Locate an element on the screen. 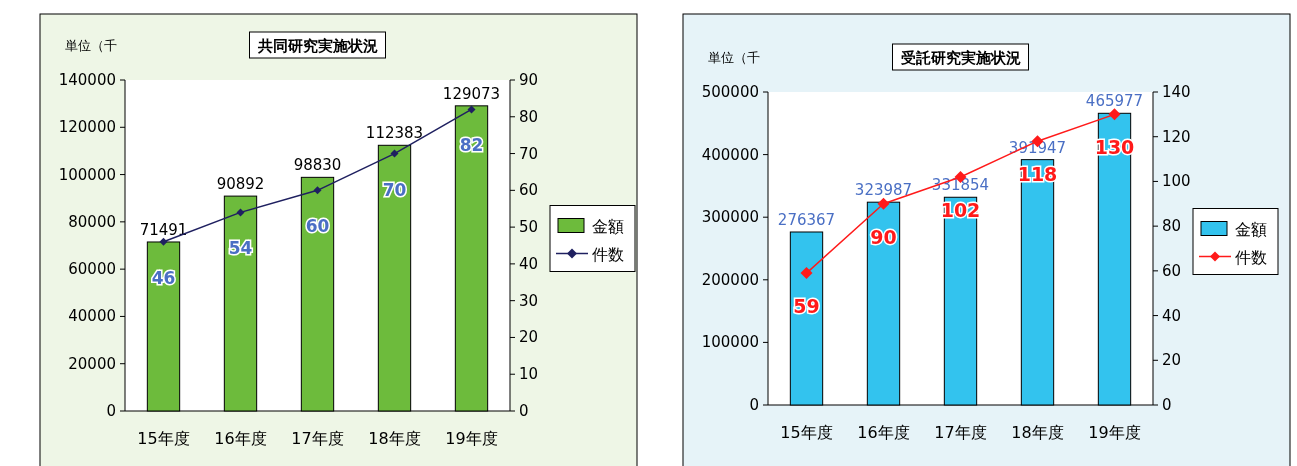 This screenshot has height=466, width=1297. data-label: 90 is located at coordinates (883, 236).